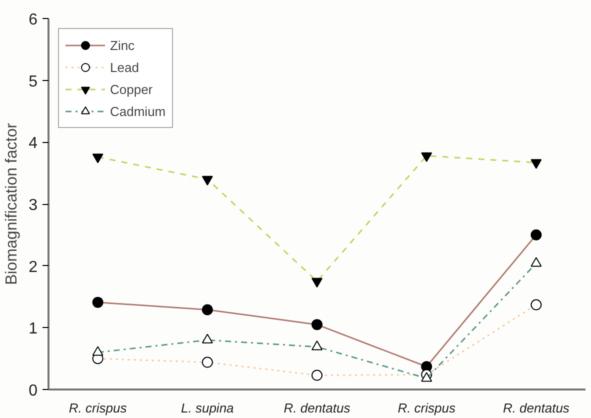 Image resolution: width=591 pixels, height=418 pixels. I want to click on y-tick-label: 1, so click(33, 329).